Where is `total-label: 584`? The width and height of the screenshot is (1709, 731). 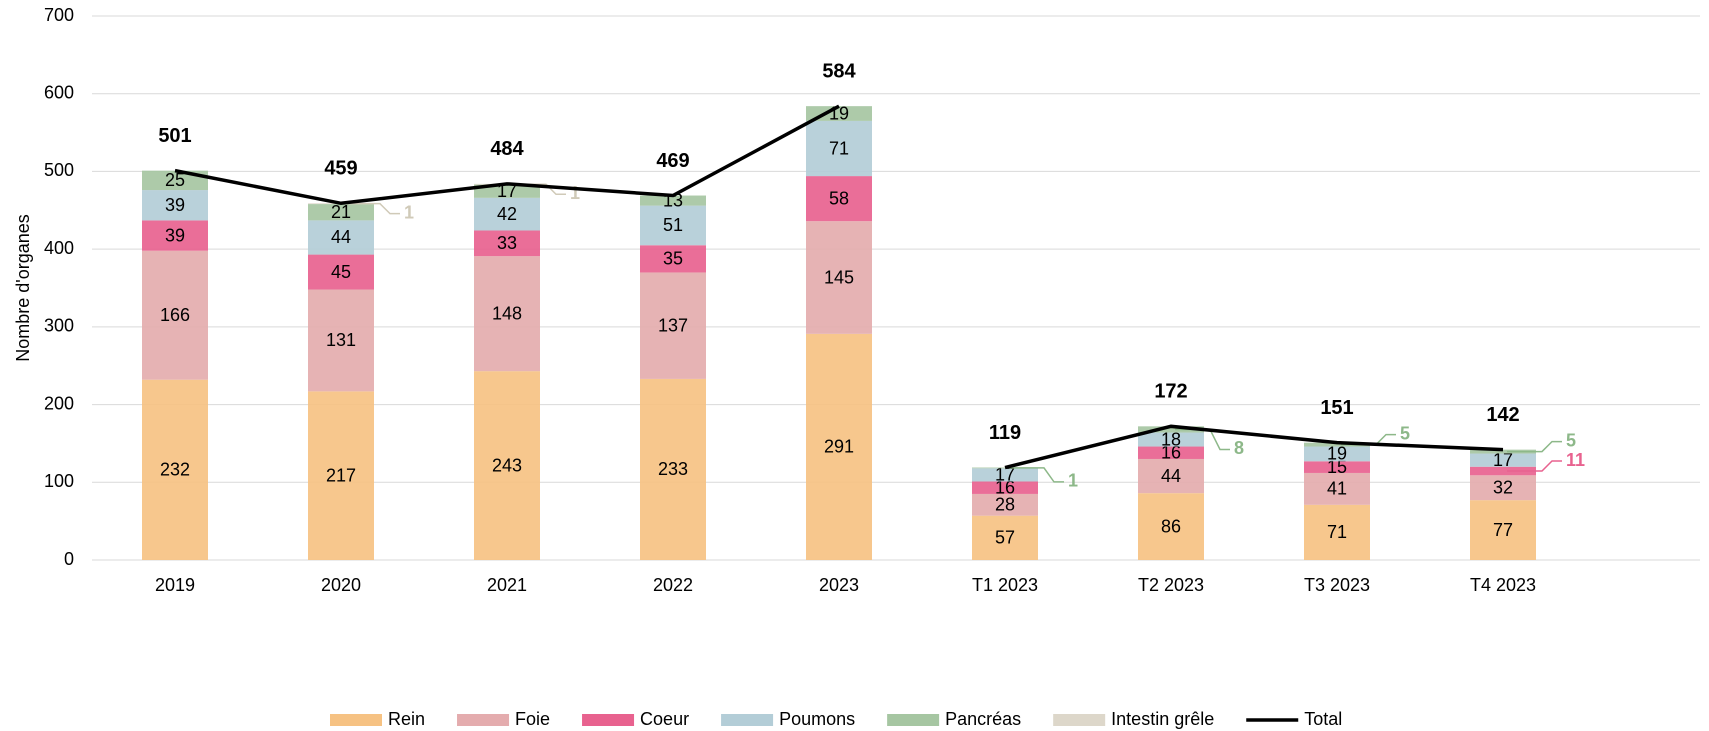
total-label: 584 is located at coordinates (839, 71).